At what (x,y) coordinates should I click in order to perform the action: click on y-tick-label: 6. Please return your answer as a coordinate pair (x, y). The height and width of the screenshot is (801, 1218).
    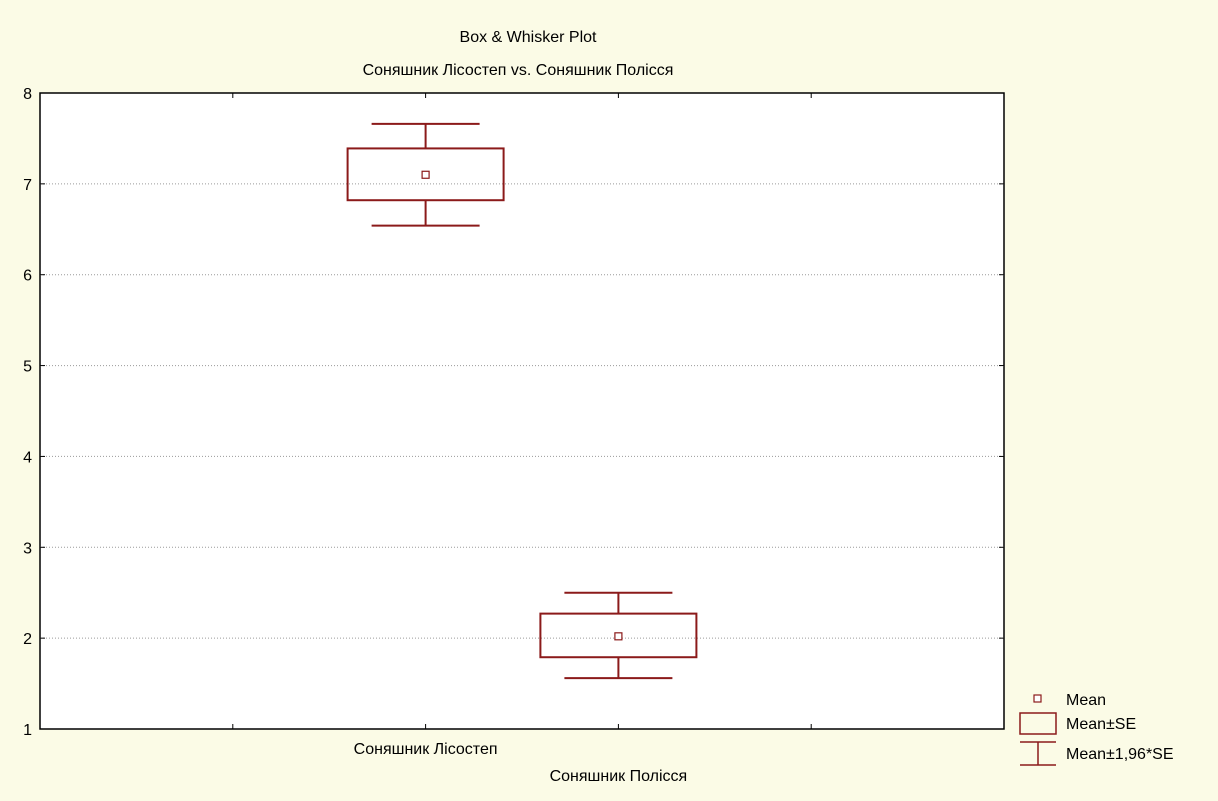
    Looking at the image, I should click on (27, 276).